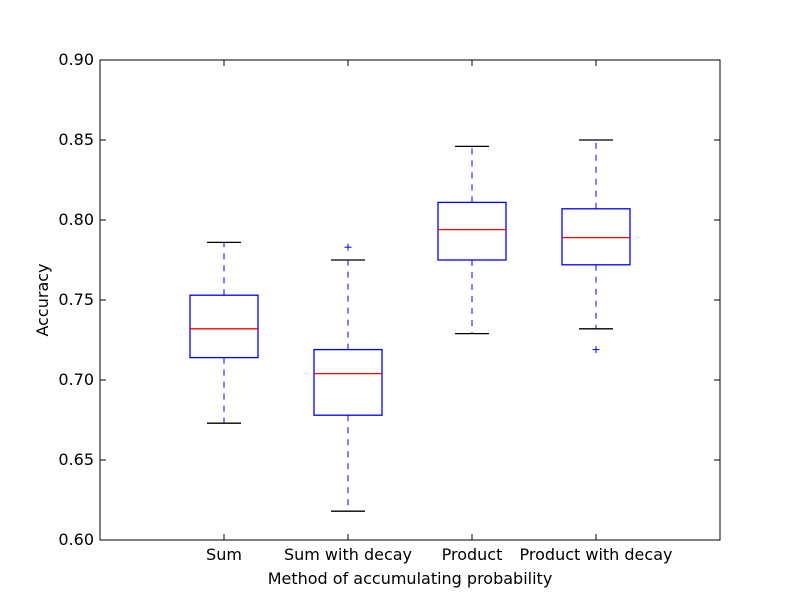 The image size is (800, 600). What do you see at coordinates (76, 539) in the screenshot?
I see `y-tick-label: 0.60` at bounding box center [76, 539].